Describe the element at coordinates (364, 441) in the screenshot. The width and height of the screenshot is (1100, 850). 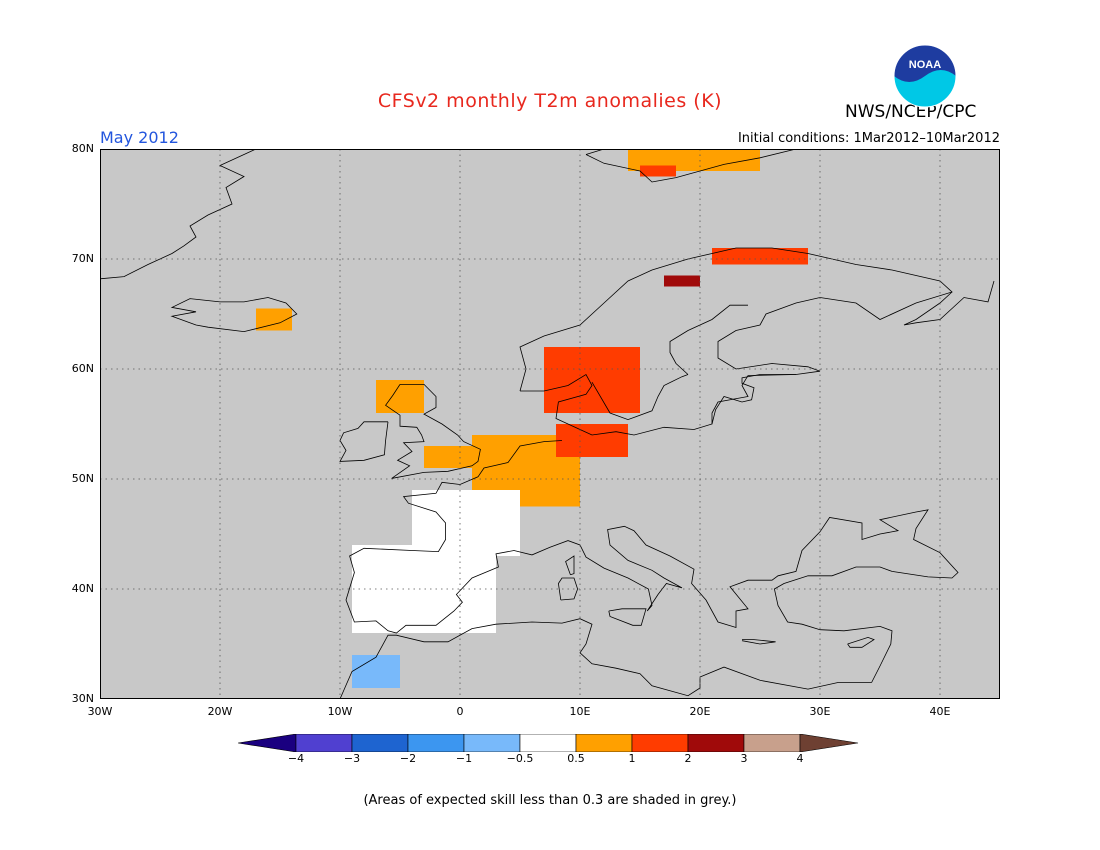
I see `coast-ireland` at that location.